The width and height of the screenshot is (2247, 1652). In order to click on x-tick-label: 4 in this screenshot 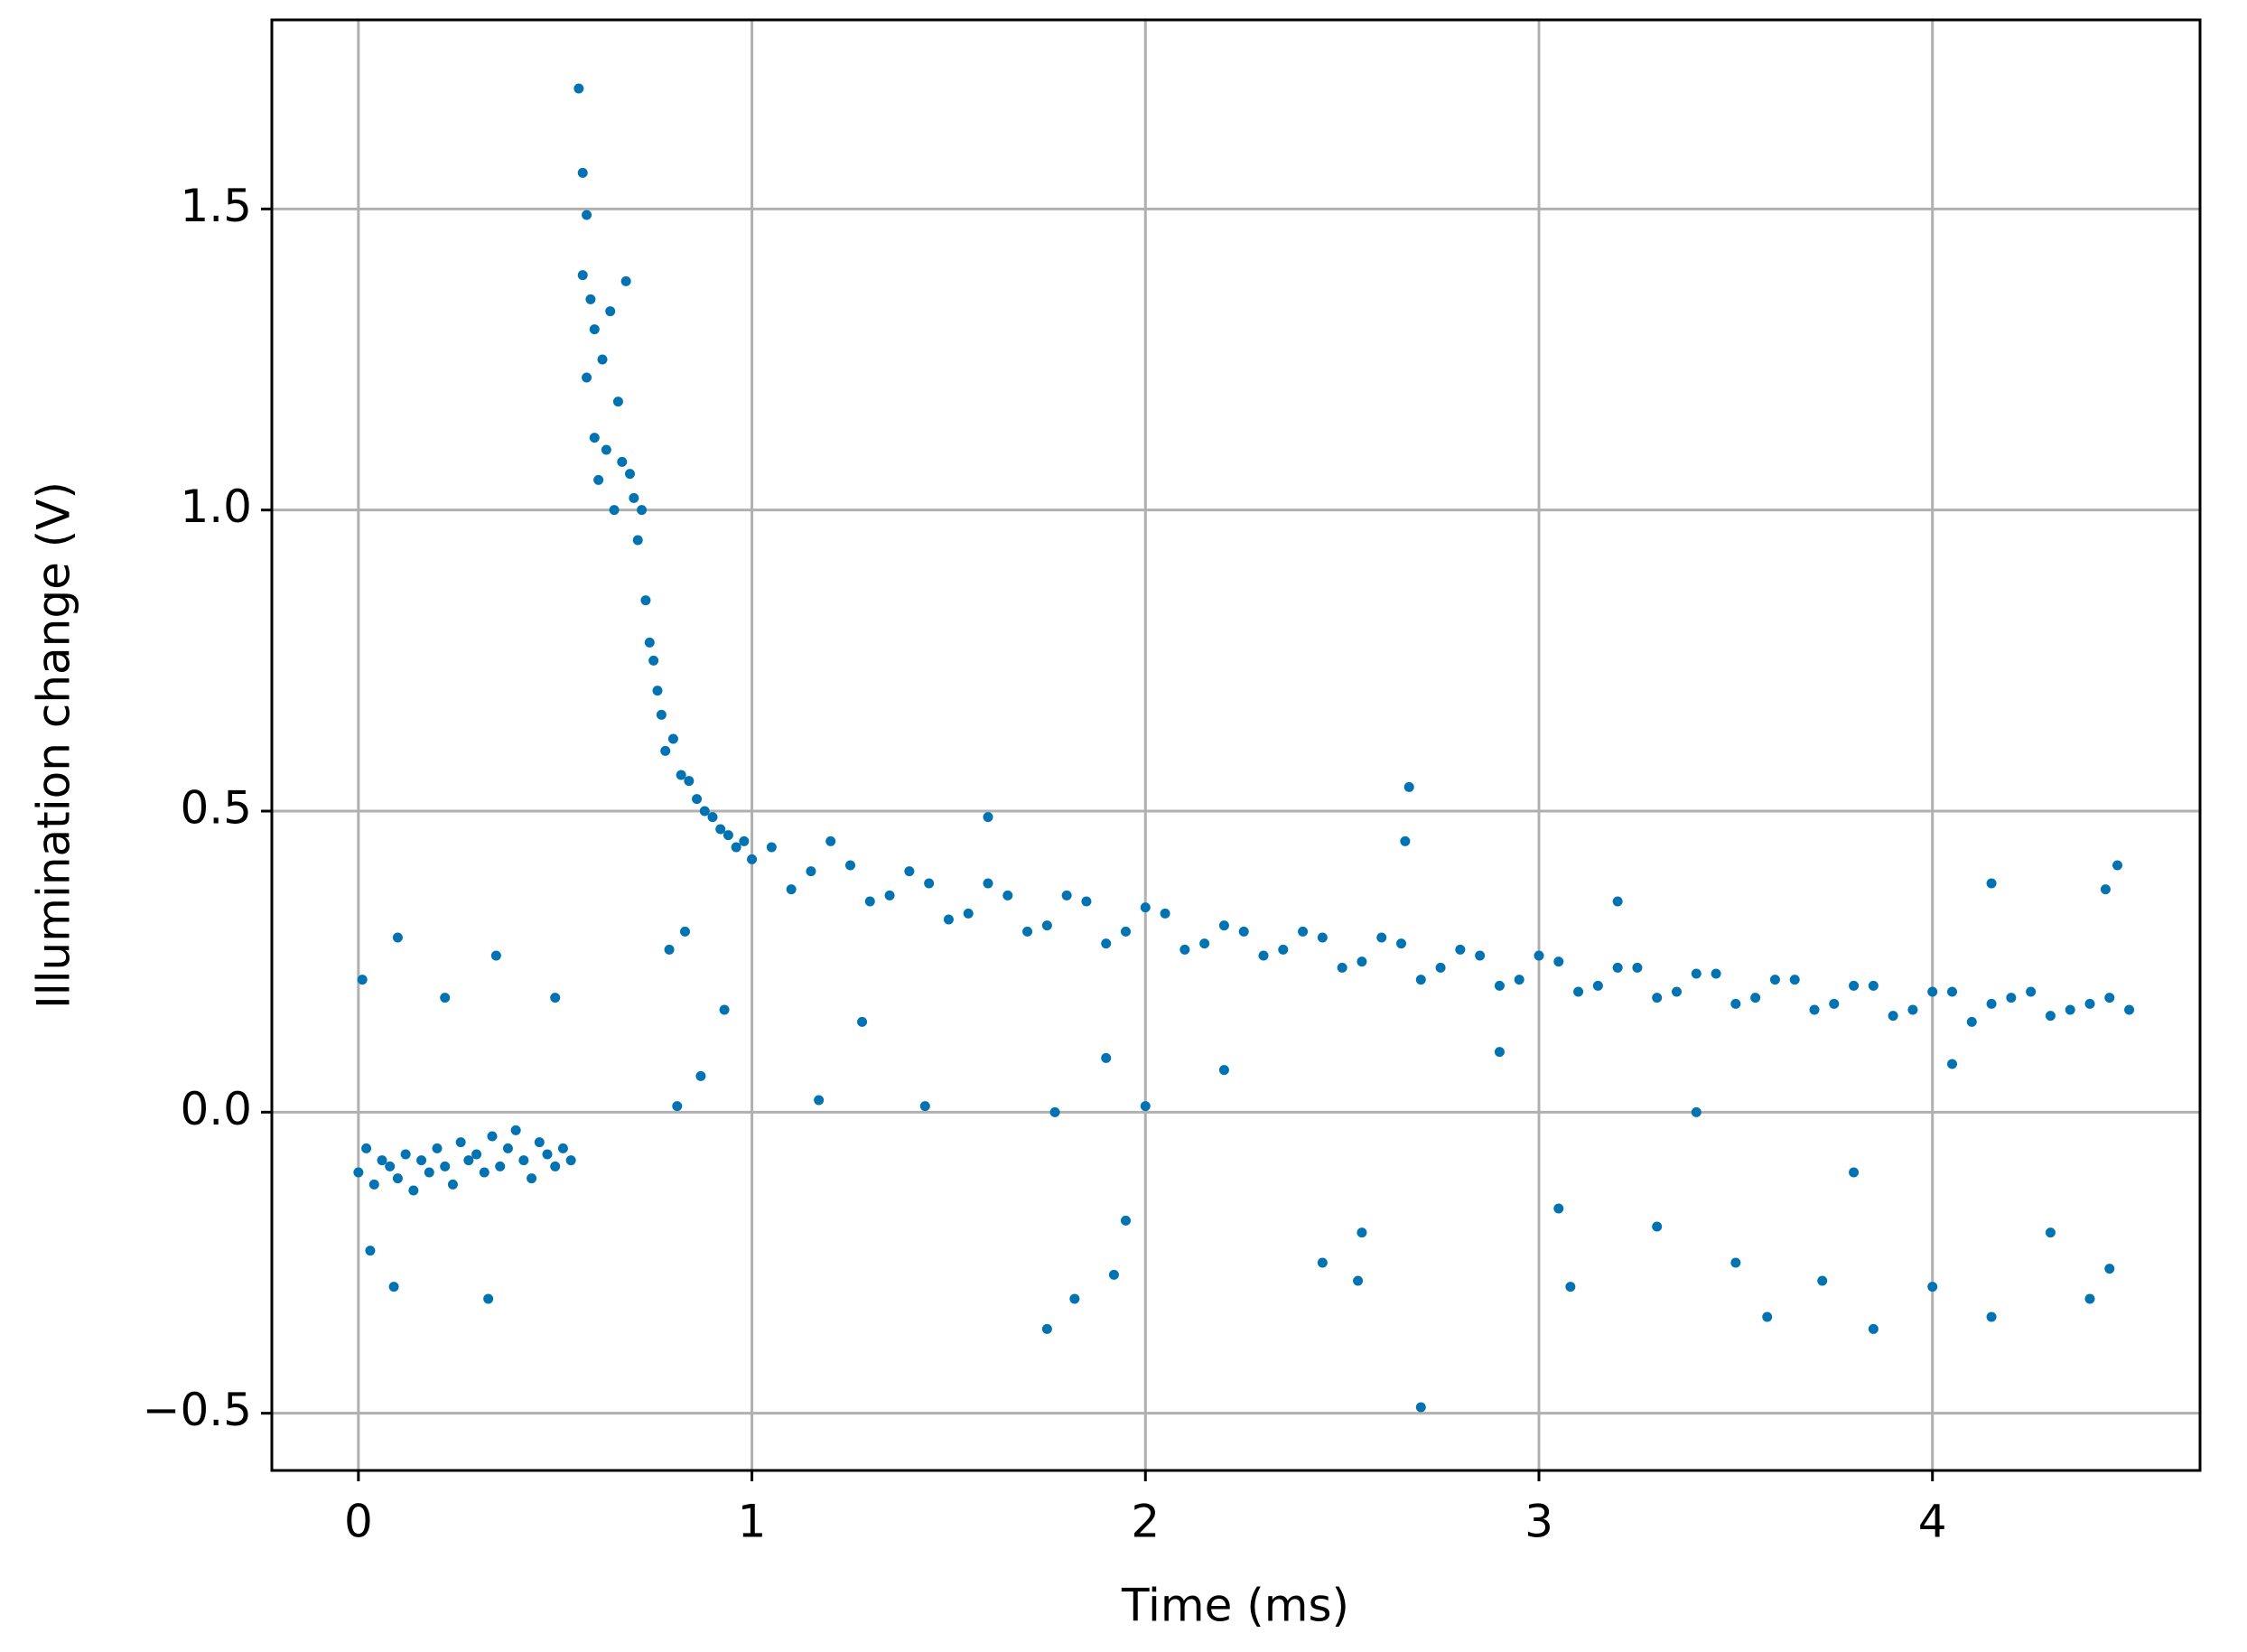, I will do `click(1932, 1522)`.